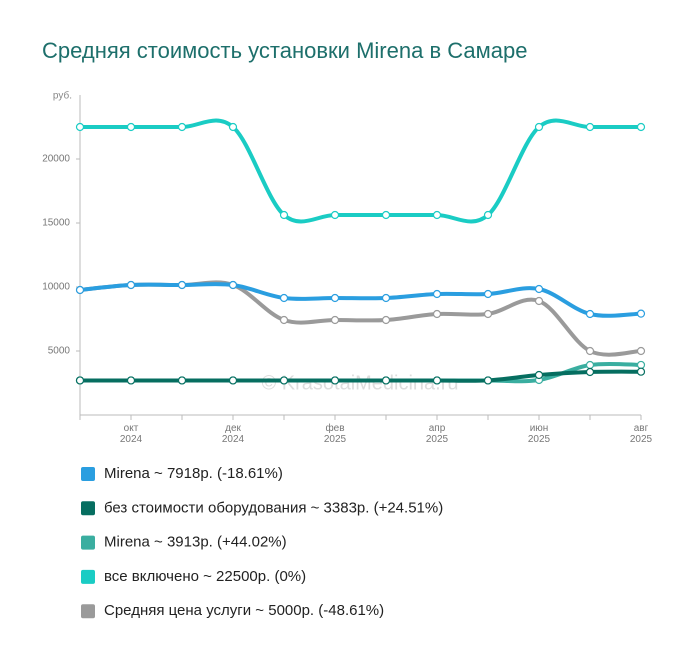 This screenshot has height=665, width=700. I want to click on legend-label: Mirena ~ 3913р. (+44.02%), so click(195, 542).